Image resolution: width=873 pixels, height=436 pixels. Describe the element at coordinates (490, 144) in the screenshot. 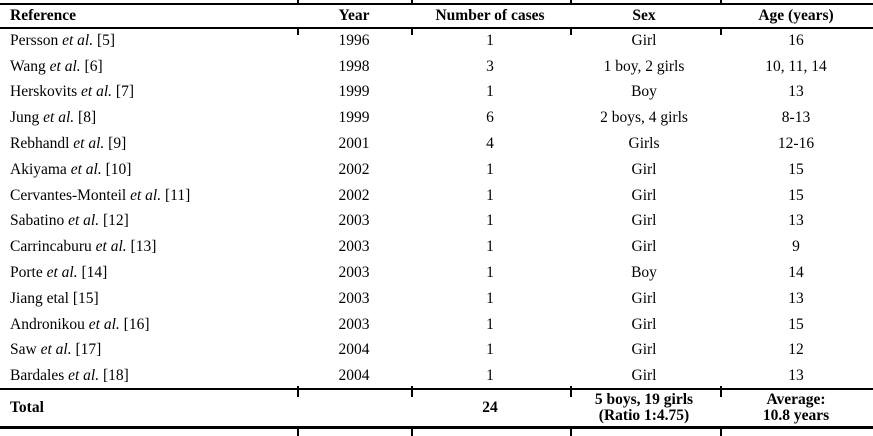

I see `cases-cell: 4` at that location.